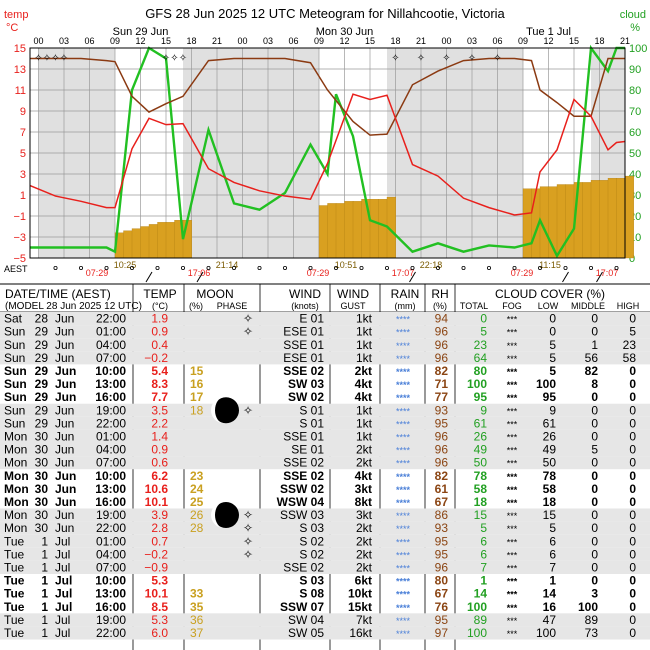  Describe the element at coordinates (303, 371) in the screenshot. I see `cell-wind: SSE 02` at that location.